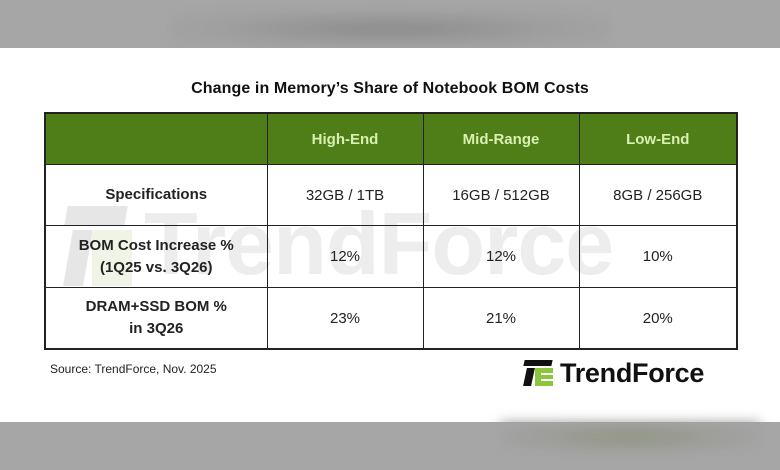 The image size is (780, 470). Describe the element at coordinates (658, 138) in the screenshot. I see `header-low-end: Low-End` at that location.